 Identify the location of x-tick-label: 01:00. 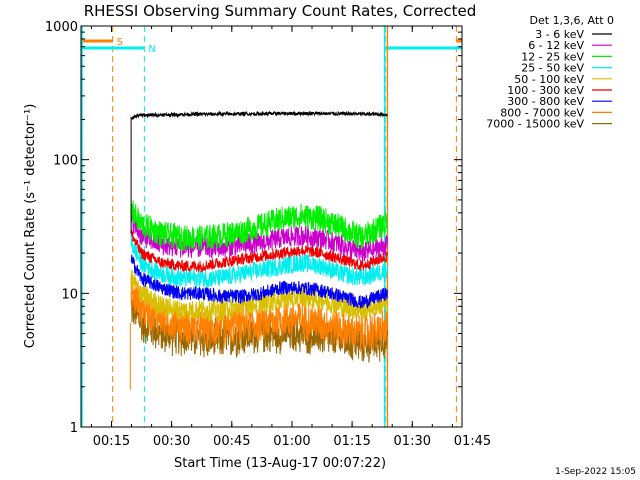
(291, 441).